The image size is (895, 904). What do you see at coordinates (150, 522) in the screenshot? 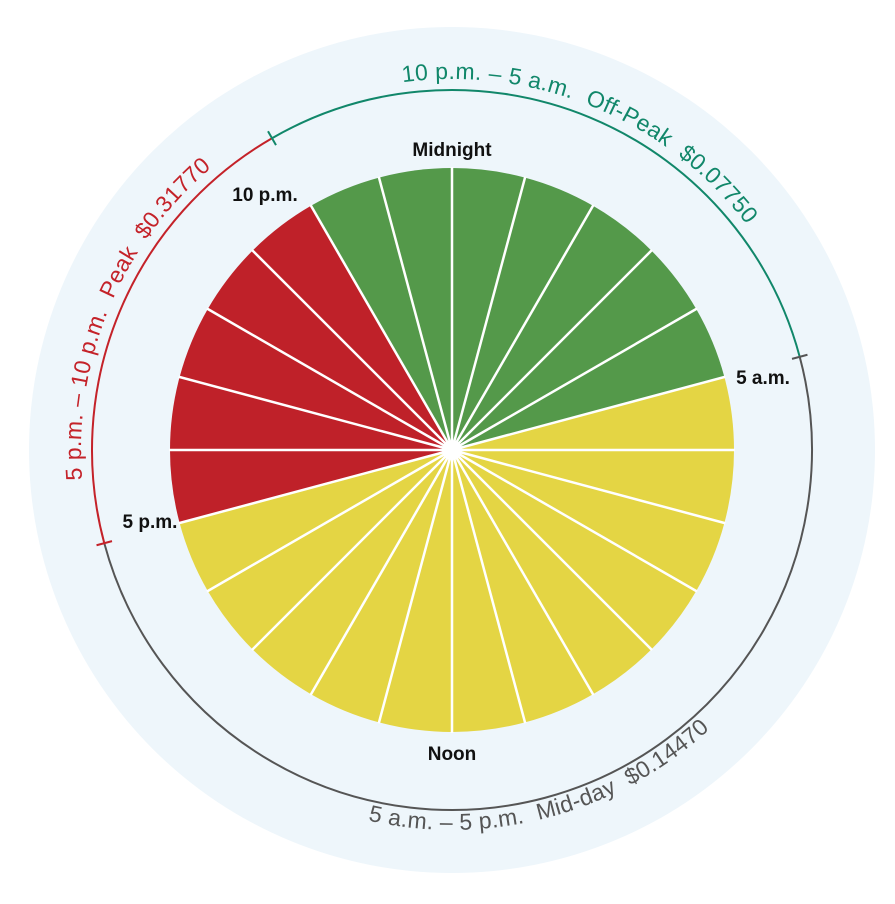
I see `label-5pm: 5 p.m.` at bounding box center [150, 522].